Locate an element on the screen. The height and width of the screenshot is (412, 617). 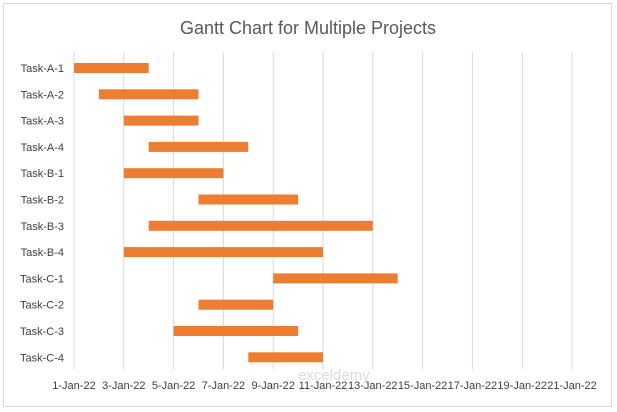
watermark: exceldemy EXCEL · DATA · BI is located at coordinates (337, 380).